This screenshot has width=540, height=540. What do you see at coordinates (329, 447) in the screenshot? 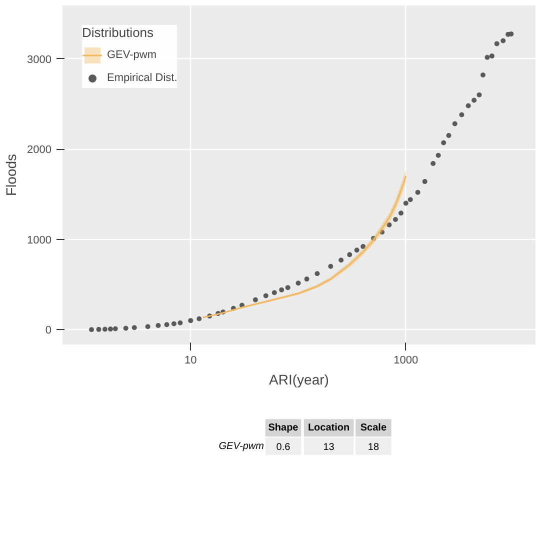
I see `text: 13` at bounding box center [329, 447].